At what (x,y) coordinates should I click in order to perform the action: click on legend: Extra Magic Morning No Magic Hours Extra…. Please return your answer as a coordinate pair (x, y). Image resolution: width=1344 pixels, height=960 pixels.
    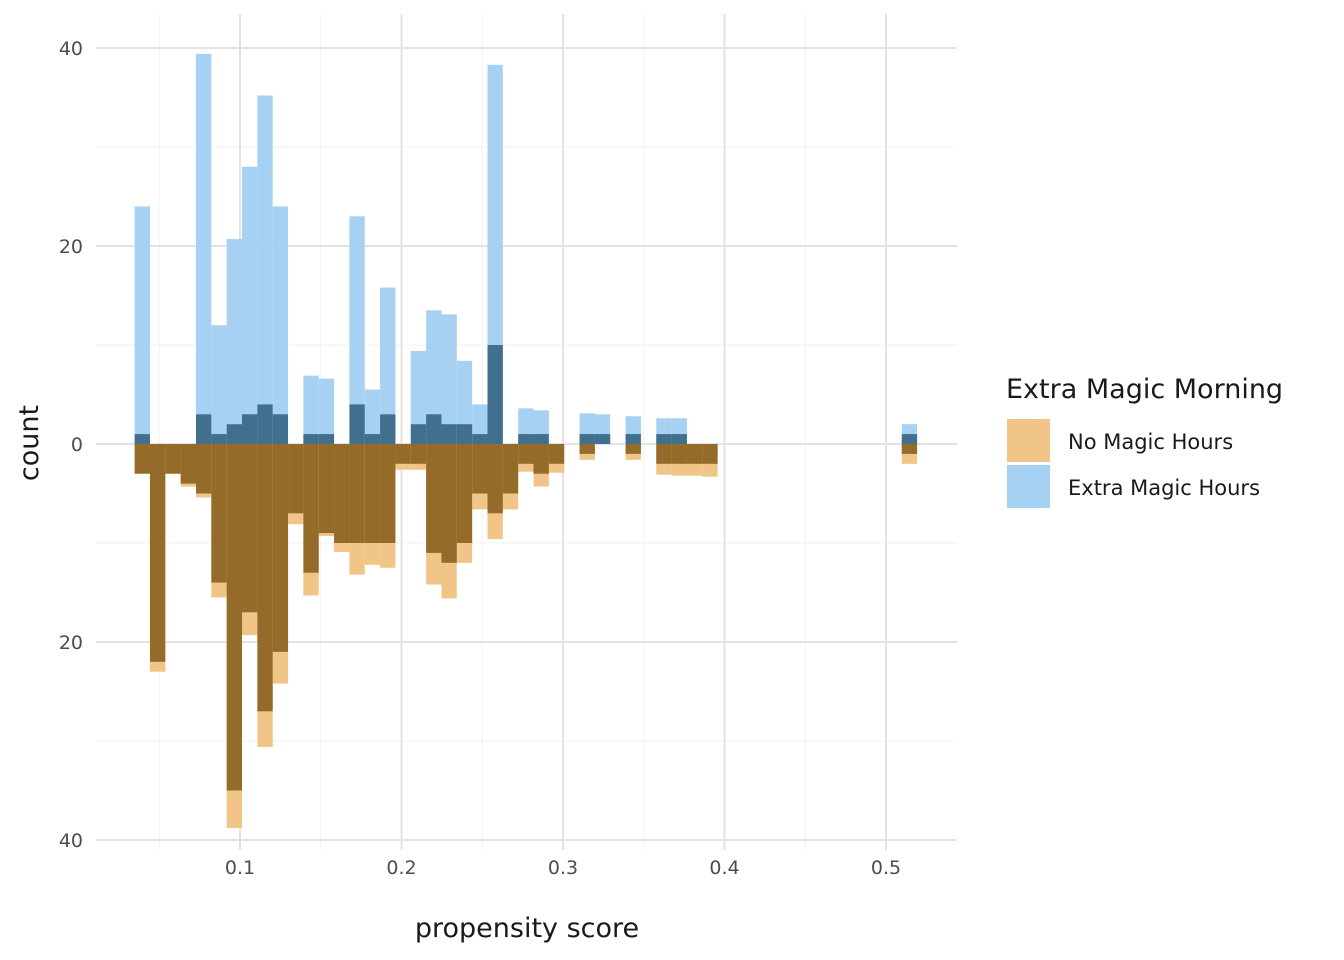
    Looking at the image, I should click on (1144, 441).